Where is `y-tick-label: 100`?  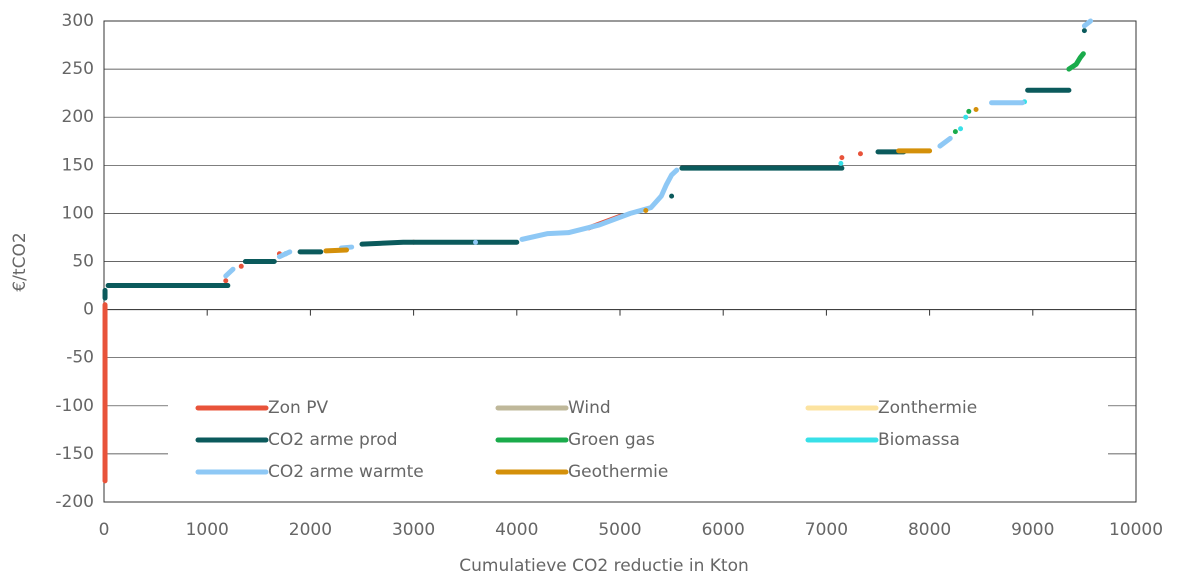 y-tick-label: 100 is located at coordinates (78, 213).